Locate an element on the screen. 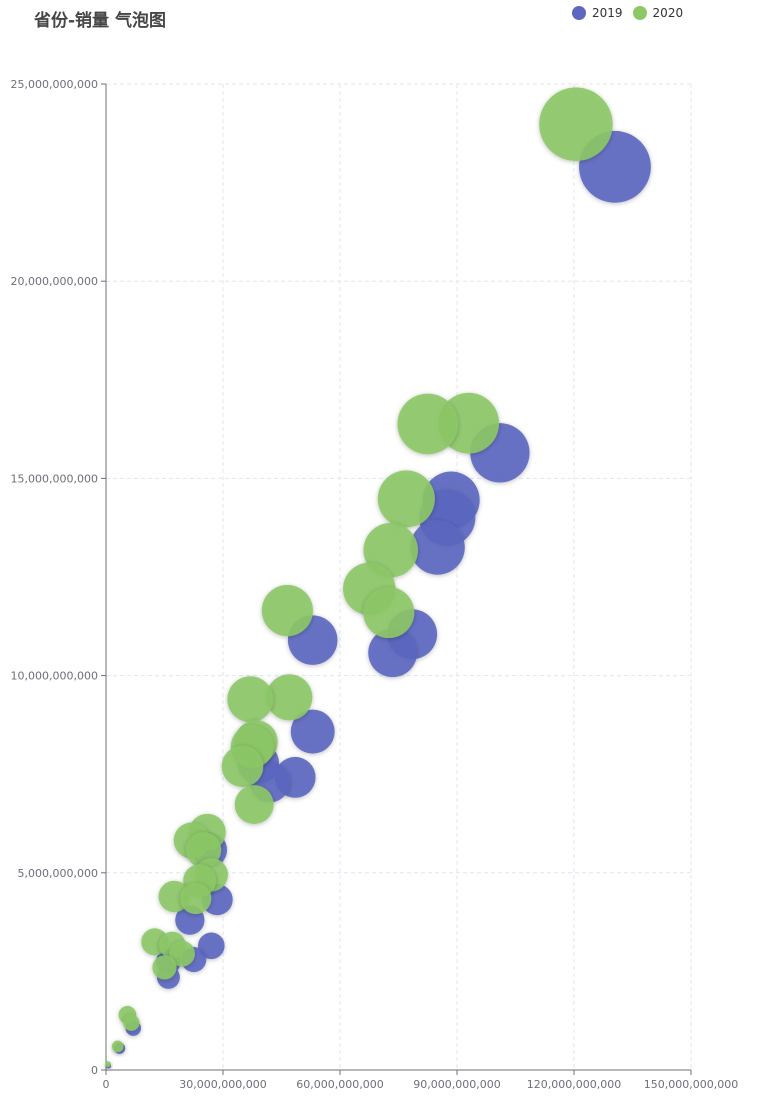 Image resolution: width=765 pixels, height=1108 pixels. x-tick-label: 60,000,000,000 is located at coordinates (339, 1084).